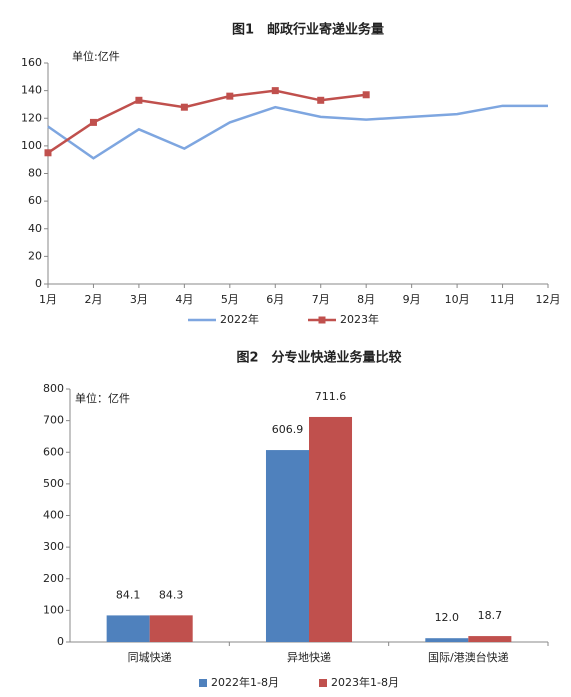  What do you see at coordinates (239, 319) in the screenshot?
I see `legend-label: 2022年` at bounding box center [239, 319].